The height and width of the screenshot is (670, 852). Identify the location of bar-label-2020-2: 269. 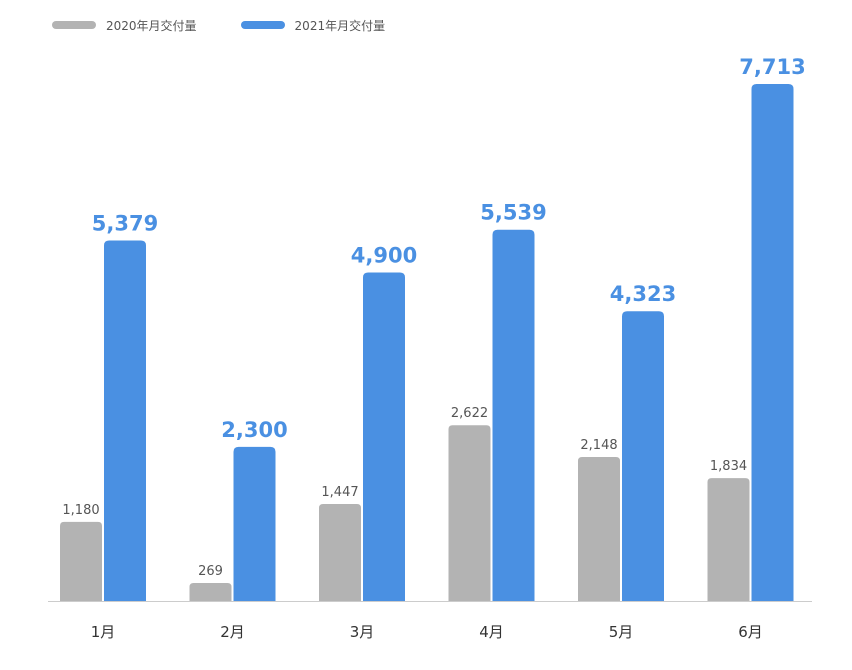
(210, 571).